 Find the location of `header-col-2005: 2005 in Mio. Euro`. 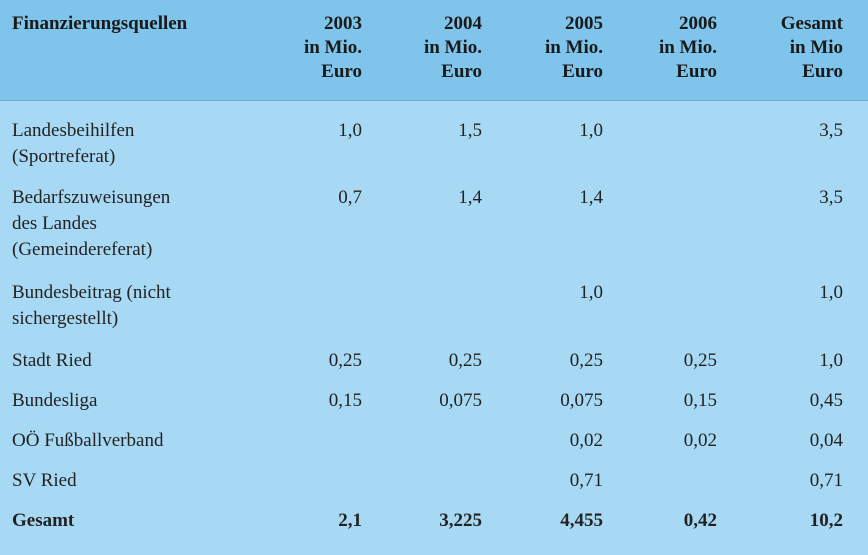

header-col-2005: 2005 in Mio. Euro is located at coordinates (546, 48).